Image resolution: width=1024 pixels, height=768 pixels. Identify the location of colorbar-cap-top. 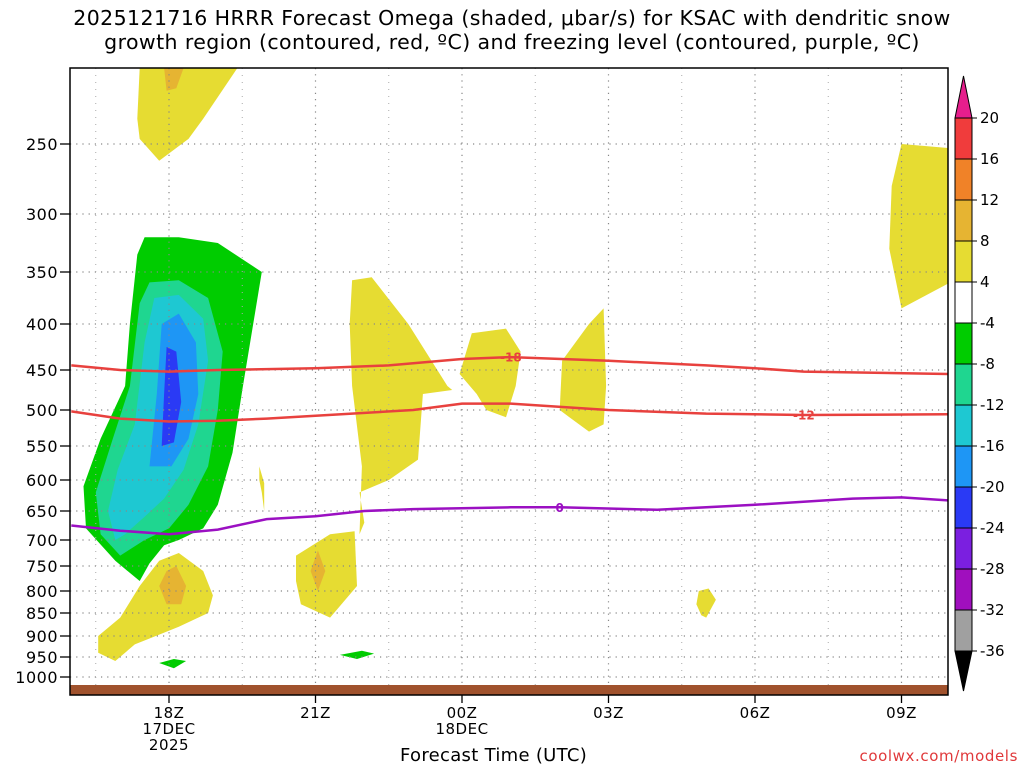
(963, 97).